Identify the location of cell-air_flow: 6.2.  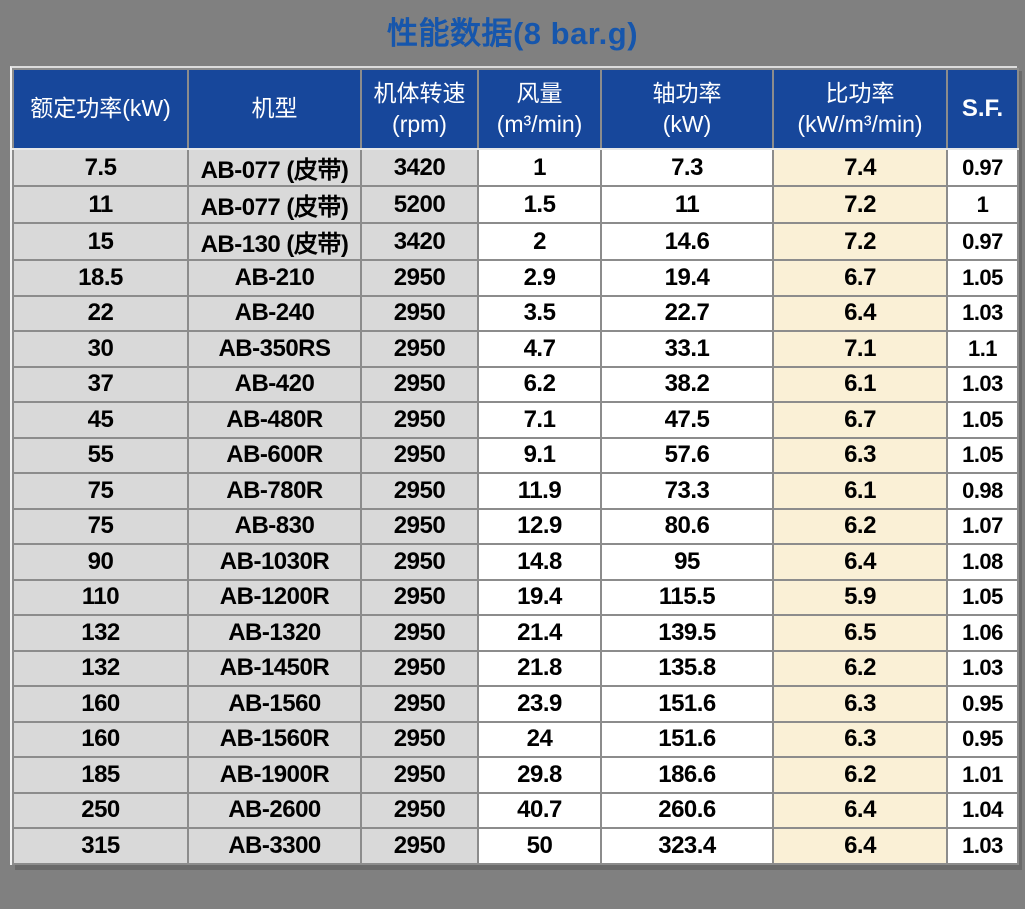
(539, 384).